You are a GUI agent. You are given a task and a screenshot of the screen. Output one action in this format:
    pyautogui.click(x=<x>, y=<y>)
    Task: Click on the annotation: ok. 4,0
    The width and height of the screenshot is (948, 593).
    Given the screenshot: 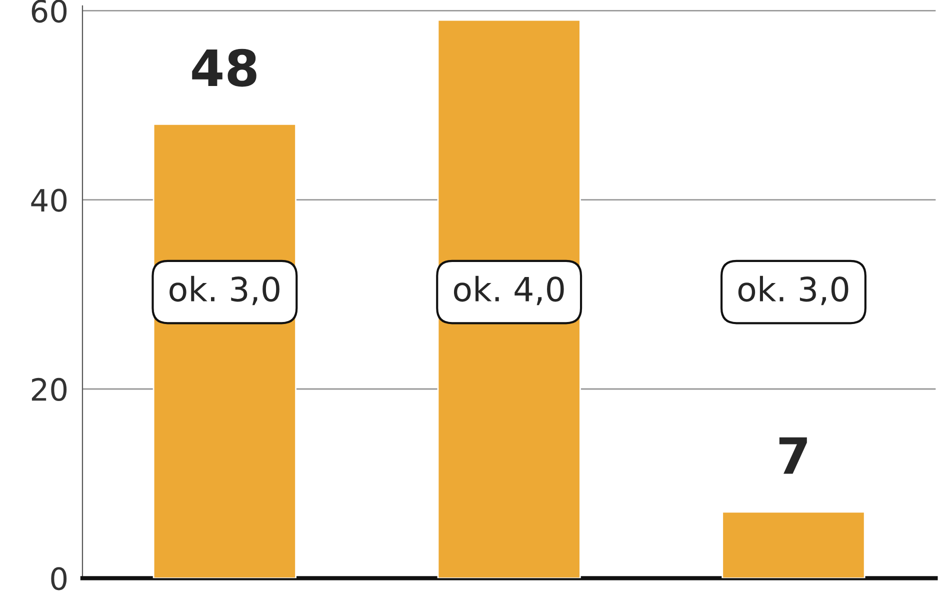 What is the action you would take?
    pyautogui.click(x=509, y=291)
    